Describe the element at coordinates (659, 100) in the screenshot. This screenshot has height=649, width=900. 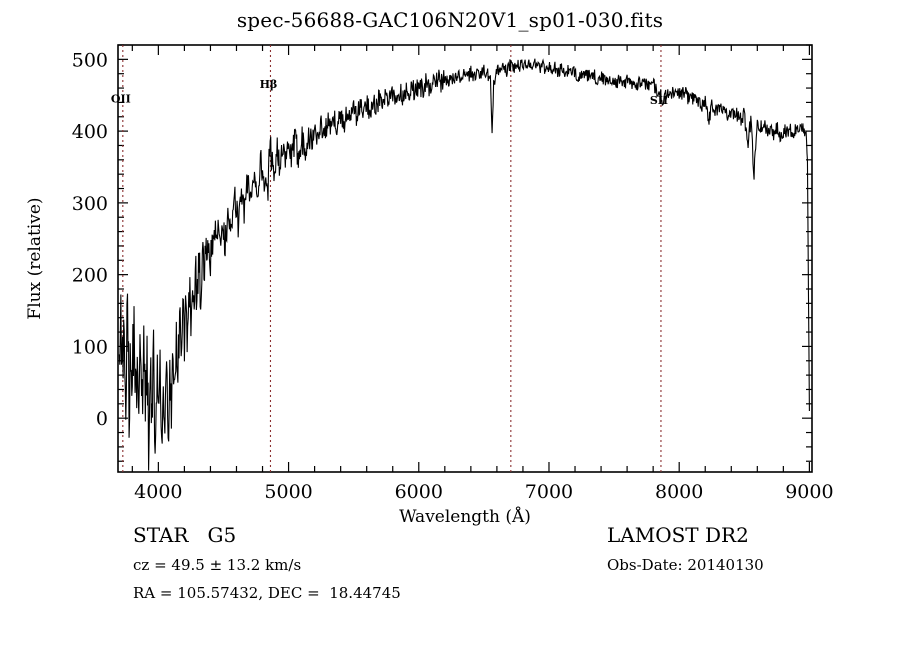
I see `spectral-line-label: SII` at that location.